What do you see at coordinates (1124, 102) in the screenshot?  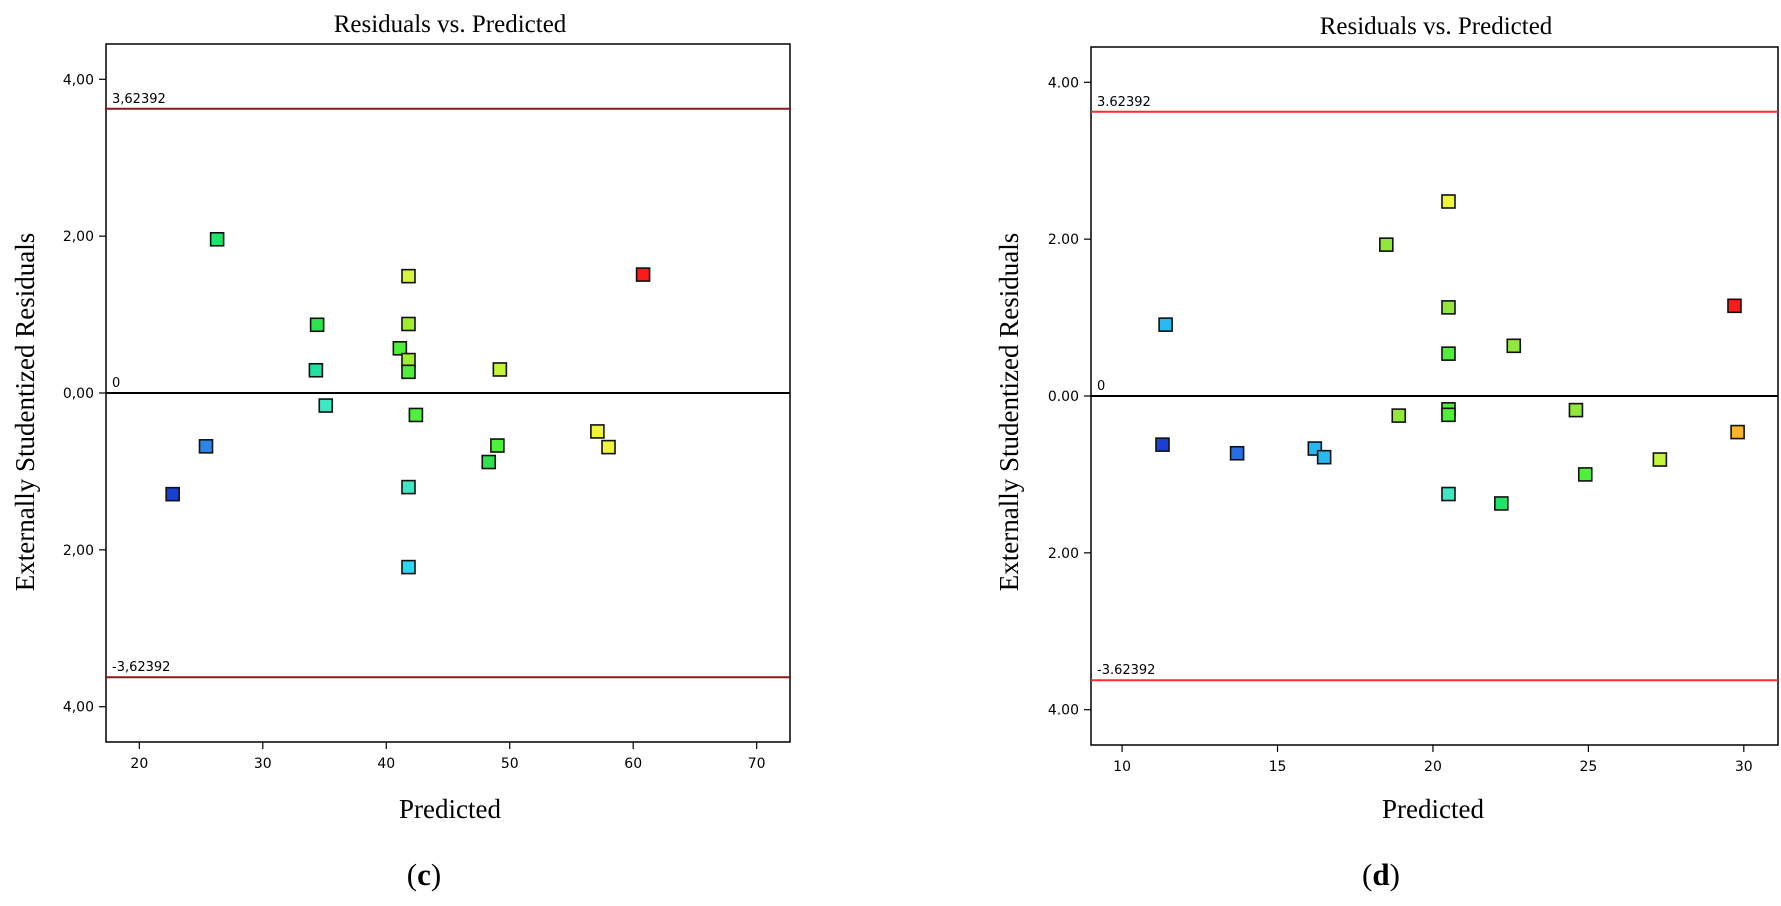 I see `reference-line-label: 3.62392` at bounding box center [1124, 102].